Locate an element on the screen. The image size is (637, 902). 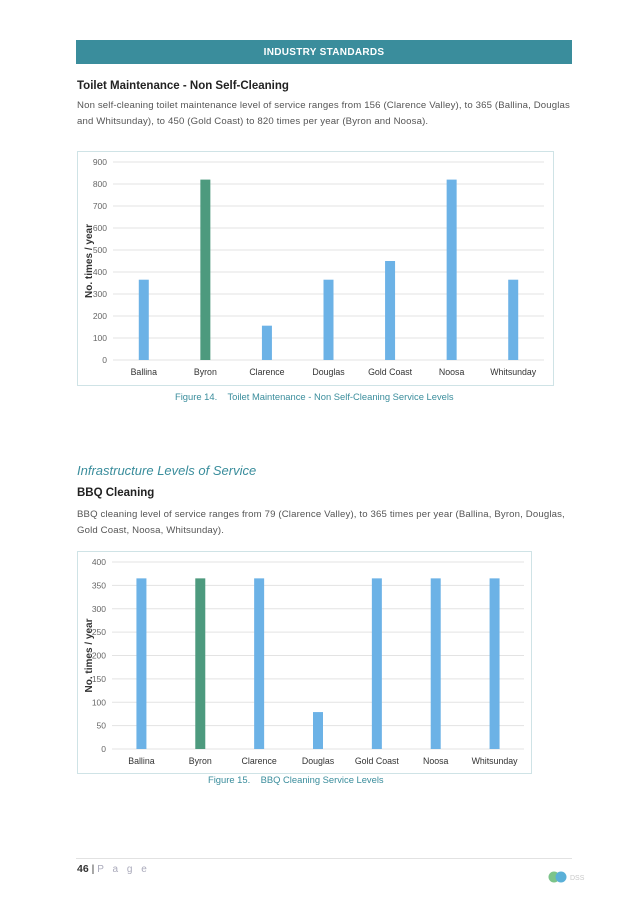
bbq-cleaning-heading: BBQ Cleaning is located at coordinates (116, 493).